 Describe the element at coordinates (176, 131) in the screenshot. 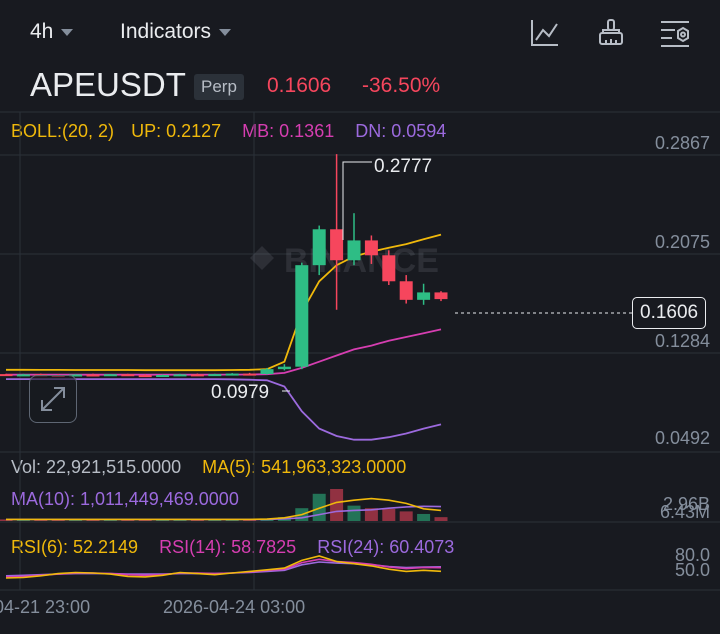

I see `boll-up: UP: 0.2127` at that location.